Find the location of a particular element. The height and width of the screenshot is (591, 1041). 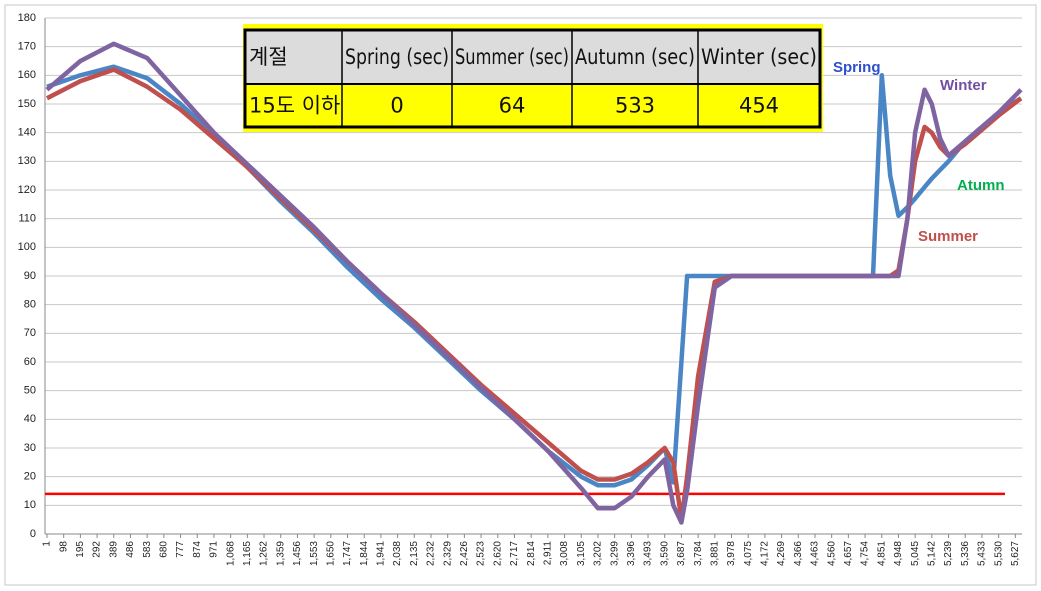

y-tick-label: 60 is located at coordinates (30, 362).